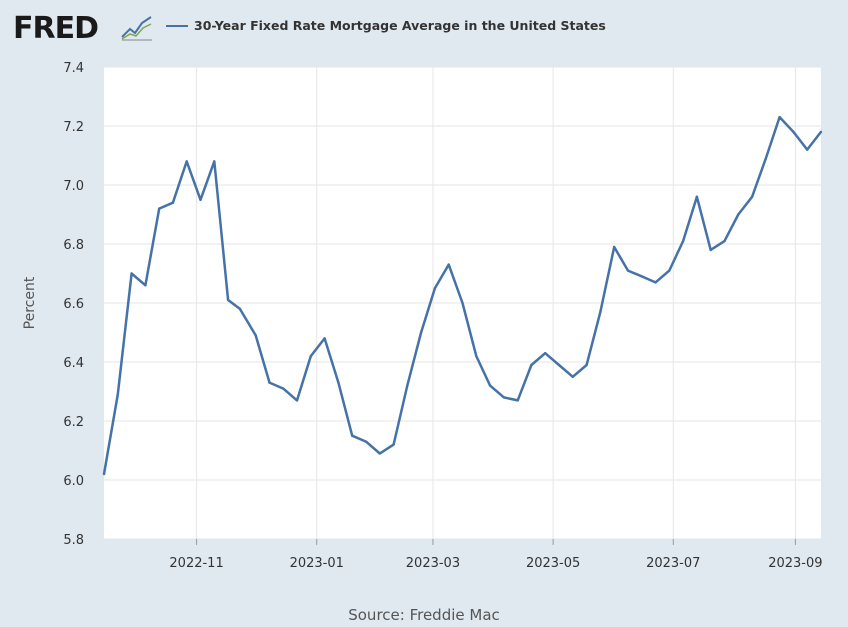  Describe the element at coordinates (73, 422) in the screenshot. I see `y-tick-label: 6.2` at that location.